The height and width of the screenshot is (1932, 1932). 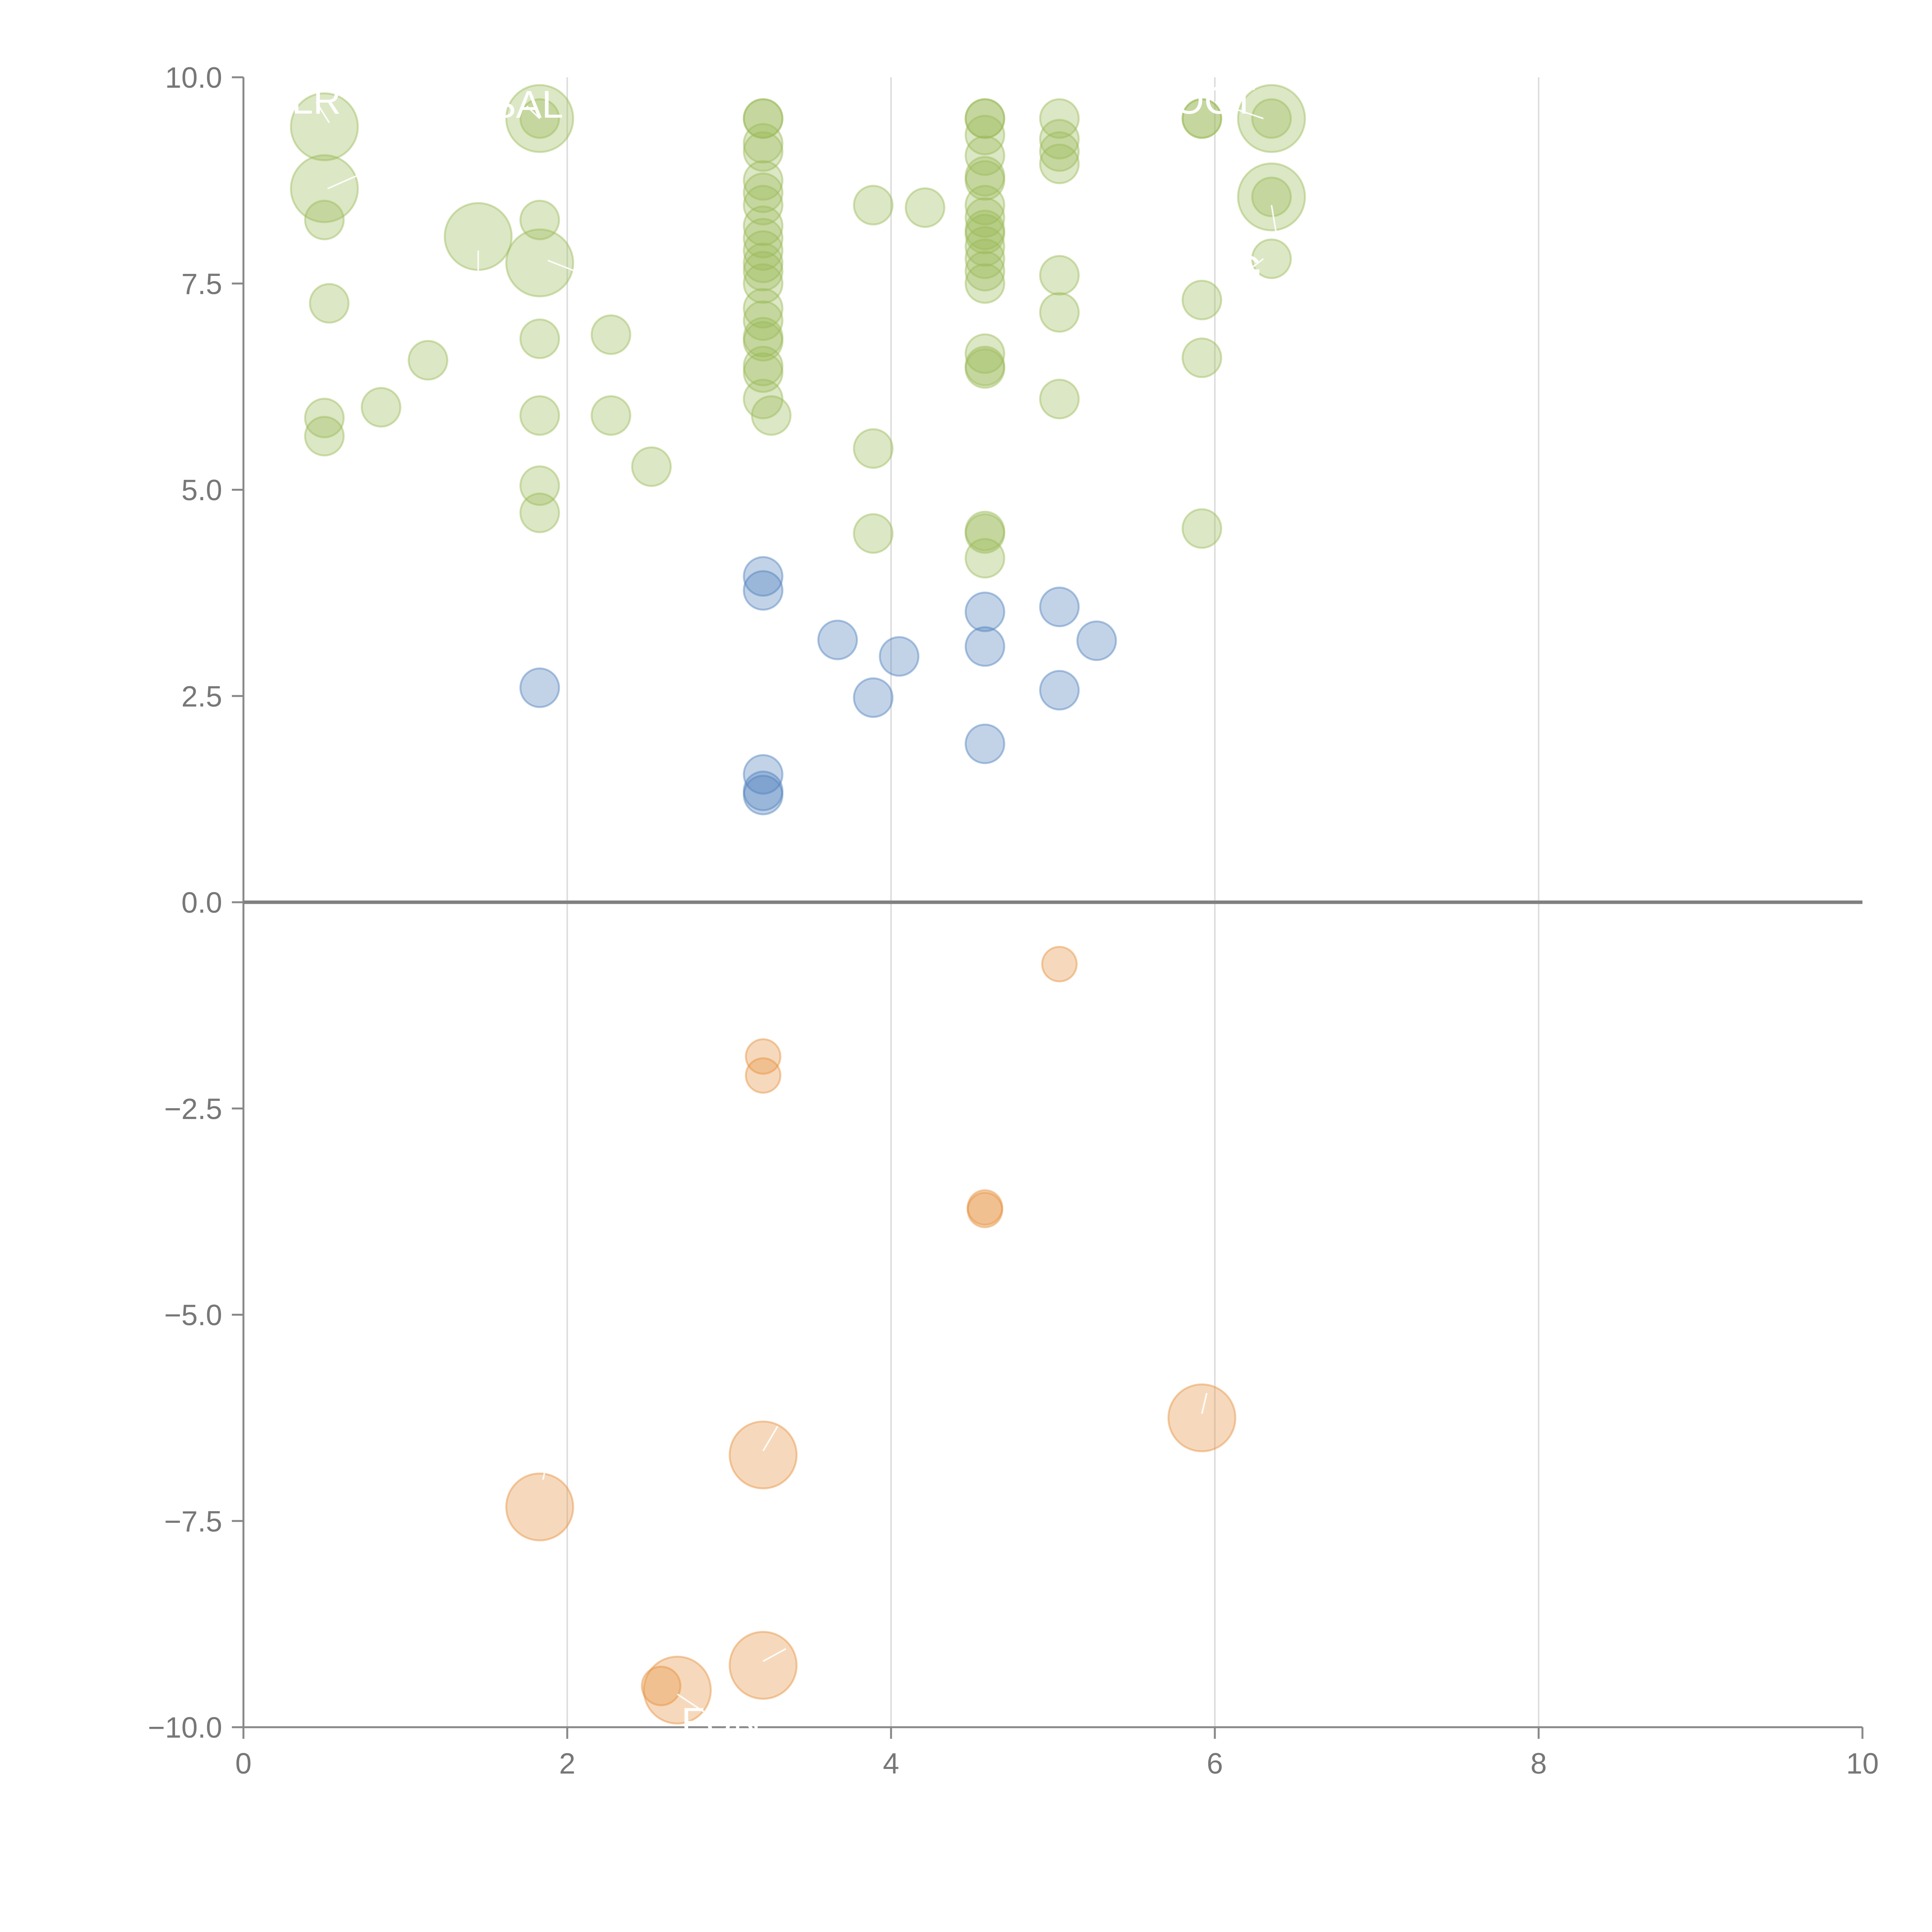 What do you see at coordinates (244, 1764) in the screenshot?
I see `x-tick-label: 0` at bounding box center [244, 1764].